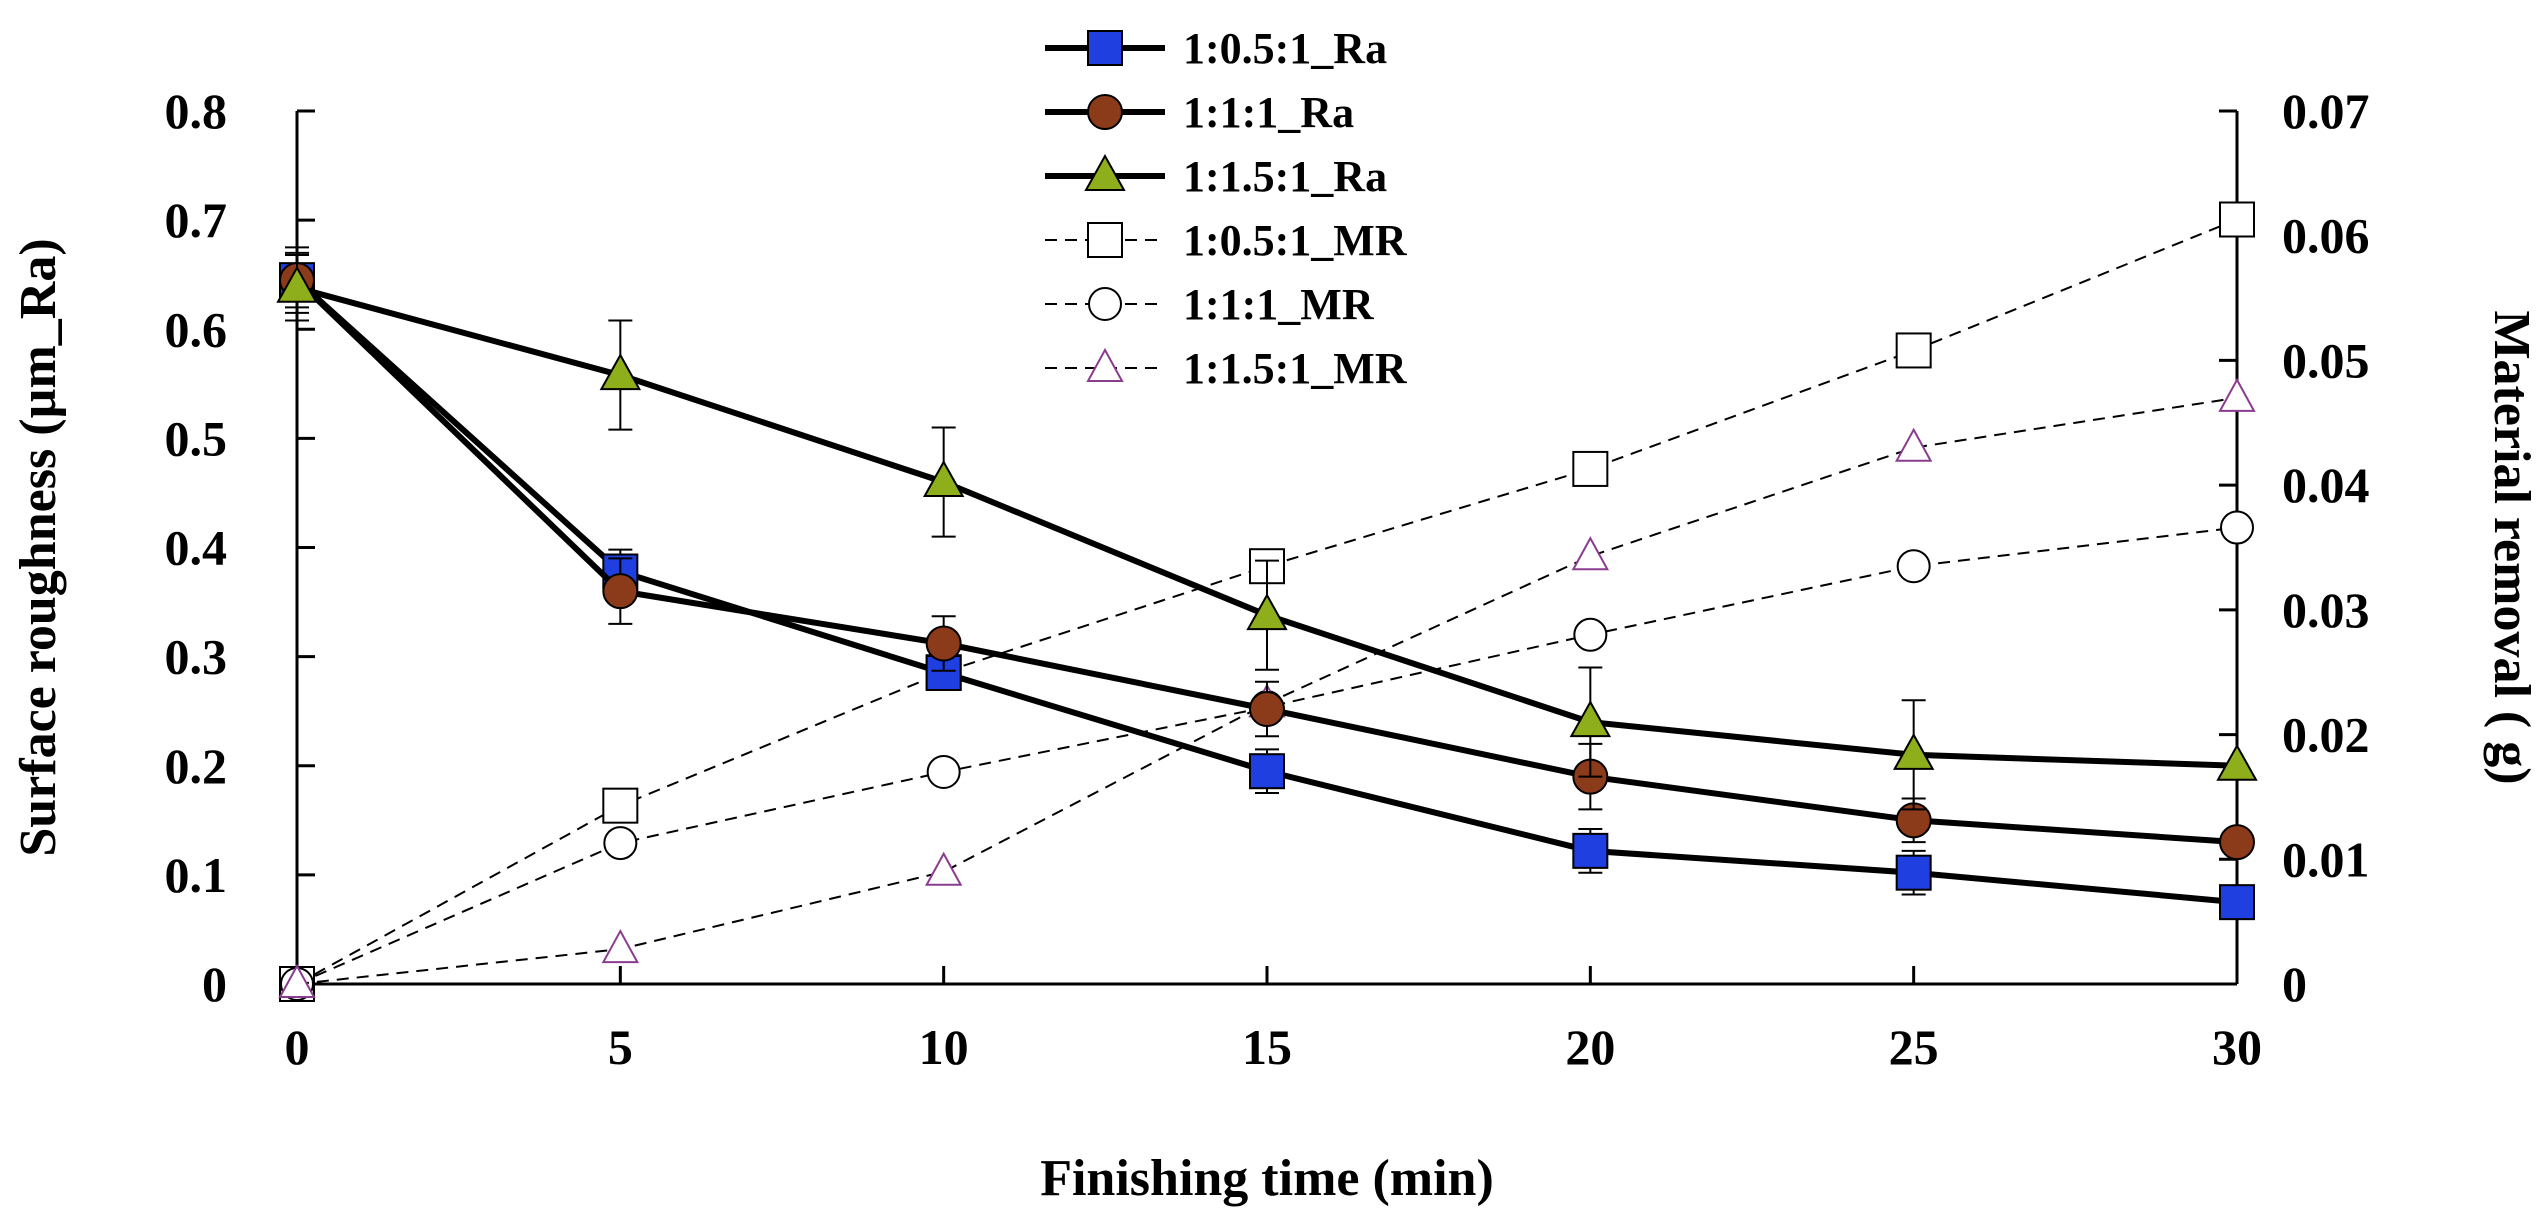 This screenshot has width=2545, height=1220. What do you see at coordinates (2326, 859) in the screenshot?
I see `y-right-tick-label: 0.01` at bounding box center [2326, 859].